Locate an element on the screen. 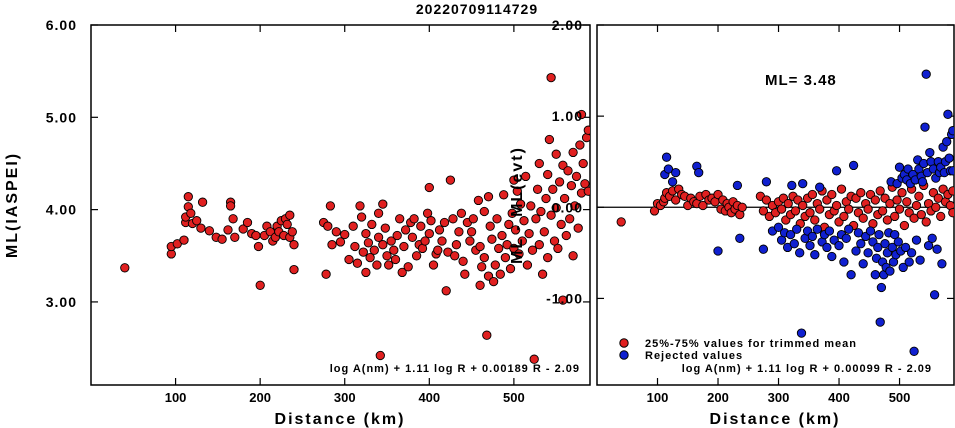 The height and width of the screenshot is (428, 955). legend-marker-rejected is located at coordinates (624, 355).